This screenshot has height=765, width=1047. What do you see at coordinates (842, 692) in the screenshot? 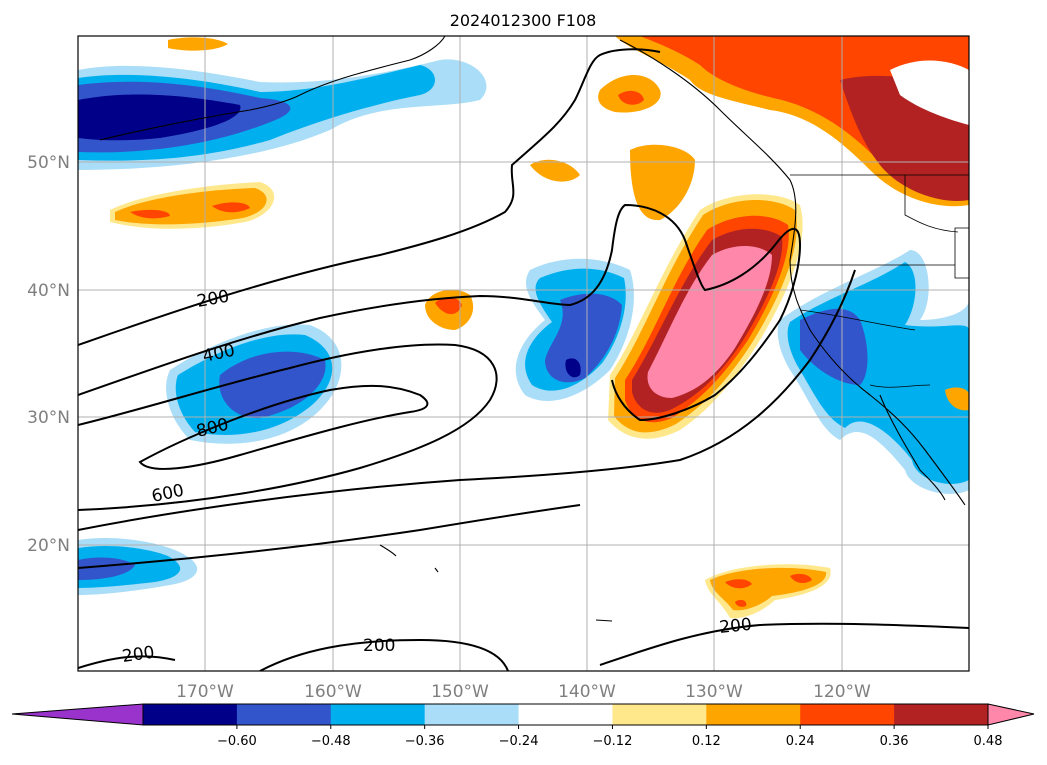
I see `lon-label-120: 120°W` at bounding box center [842, 692].